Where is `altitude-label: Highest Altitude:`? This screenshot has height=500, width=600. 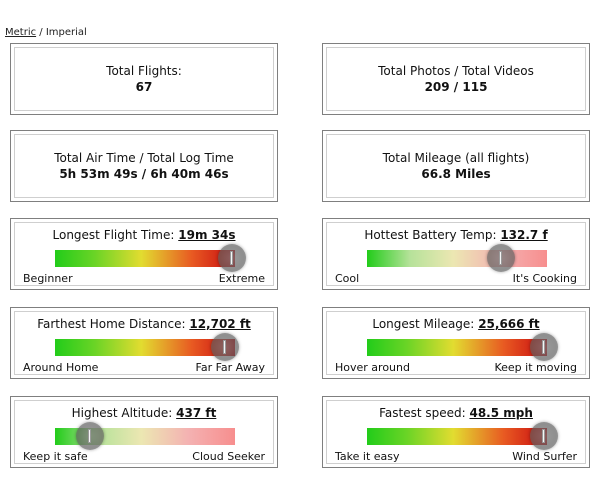
altitude-label: Highest Altitude: is located at coordinates (122, 413).